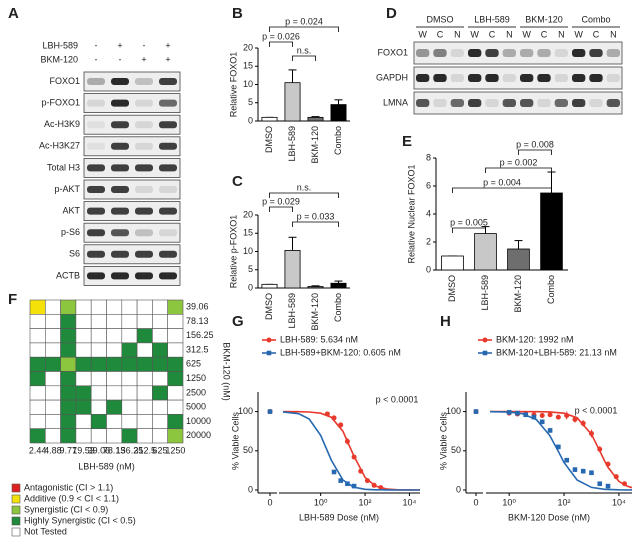  Describe the element at coordinates (198, 421) in the screenshot. I see `y-tick-label: 10000` at that location.